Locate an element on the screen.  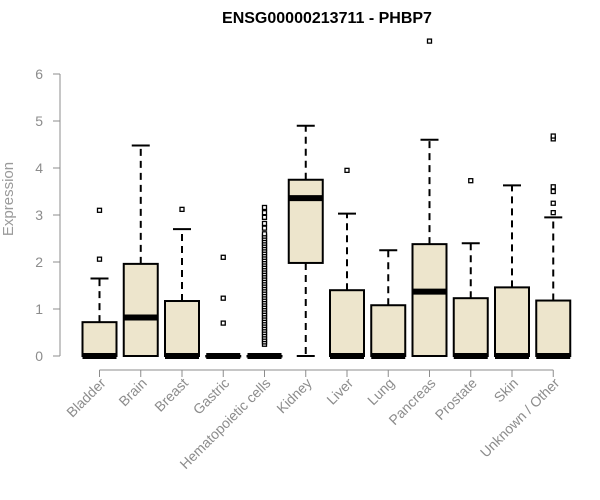
x-tick-label: Bladder is located at coordinates (86, 398).